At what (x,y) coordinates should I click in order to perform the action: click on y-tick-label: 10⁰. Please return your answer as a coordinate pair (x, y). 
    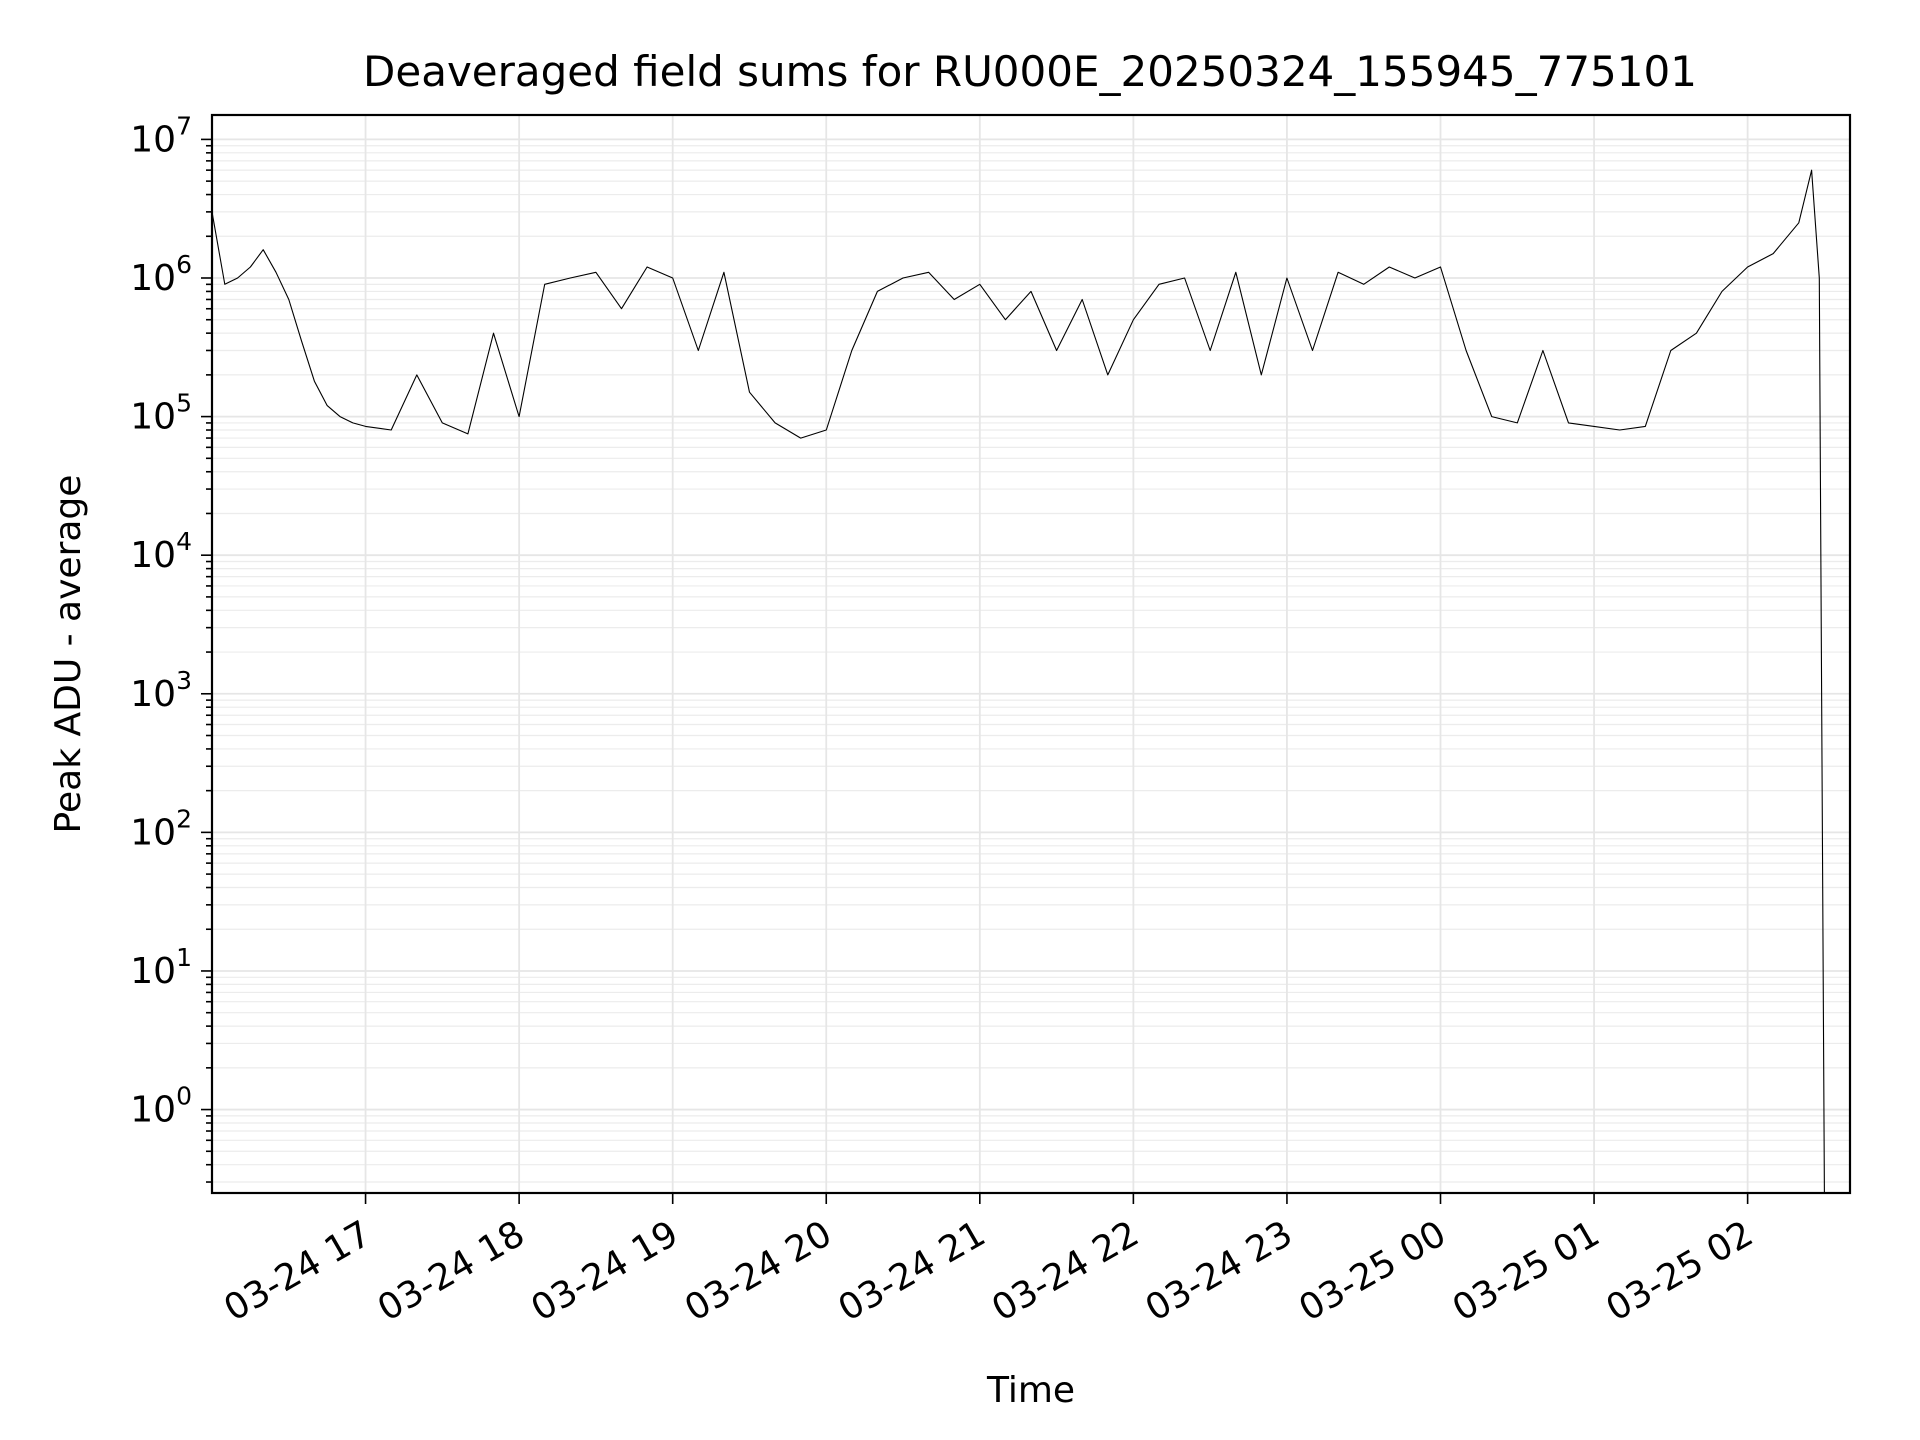
    Looking at the image, I should click on (161, 1106).